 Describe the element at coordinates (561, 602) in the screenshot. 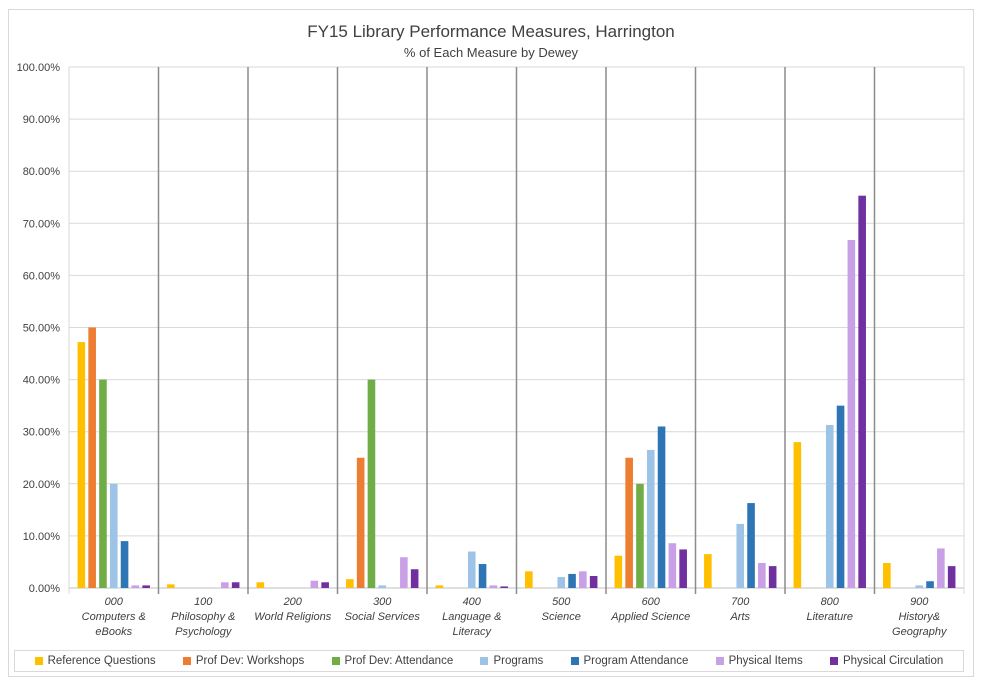

I see `x-tick-label: 500` at that location.